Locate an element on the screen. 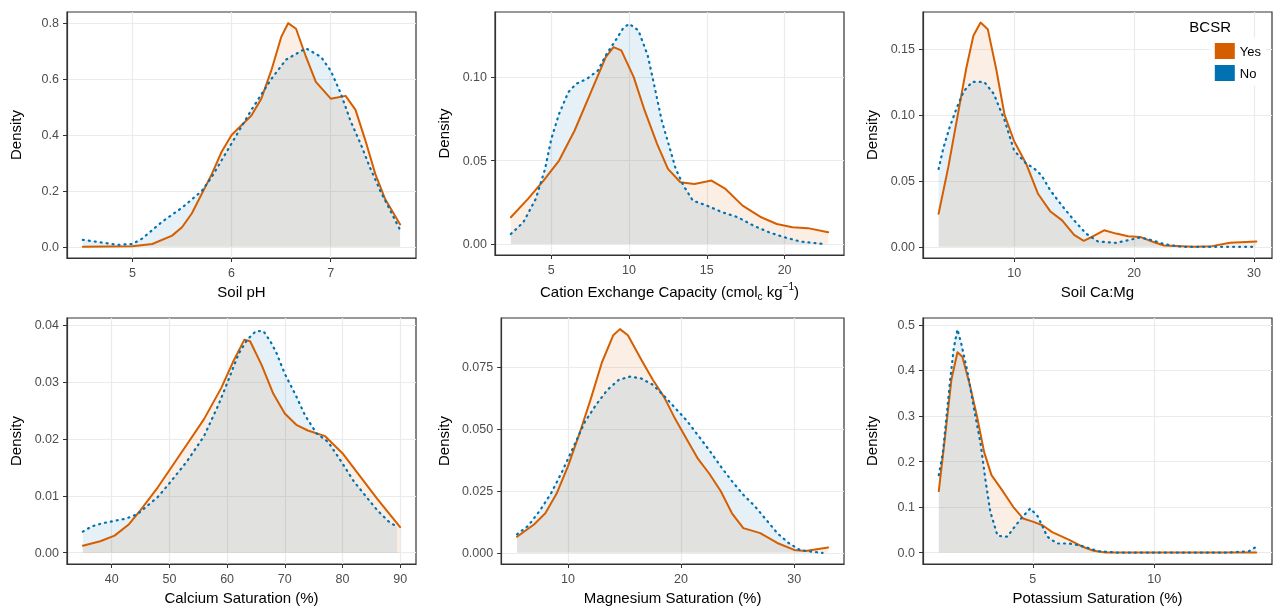 The width and height of the screenshot is (1285, 612). y-tick-label: 0.03 is located at coordinates (47, 382).